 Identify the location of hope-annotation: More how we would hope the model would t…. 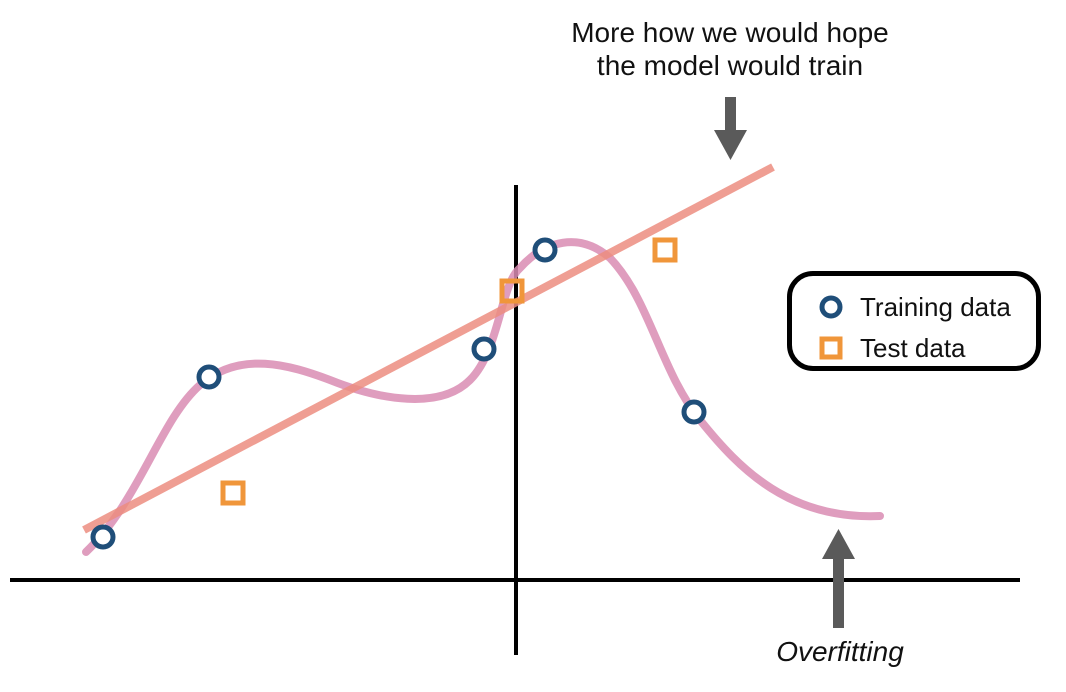
(730, 49).